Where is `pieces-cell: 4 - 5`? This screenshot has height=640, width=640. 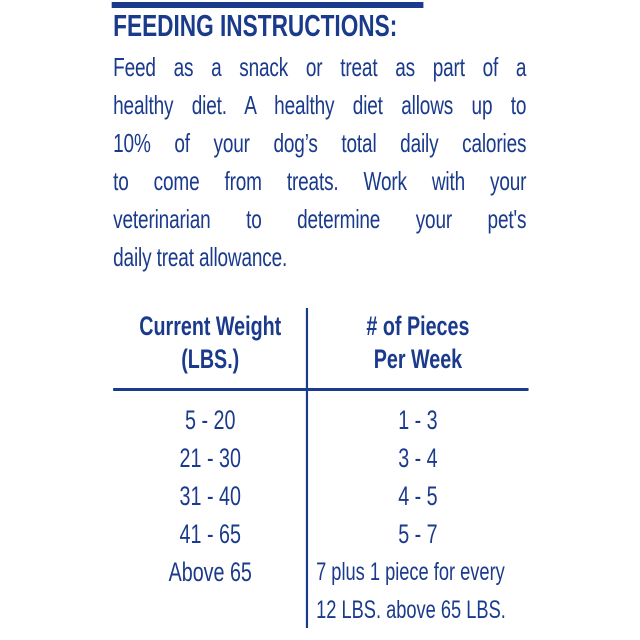
pieces-cell: 4 - 5 is located at coordinates (418, 496).